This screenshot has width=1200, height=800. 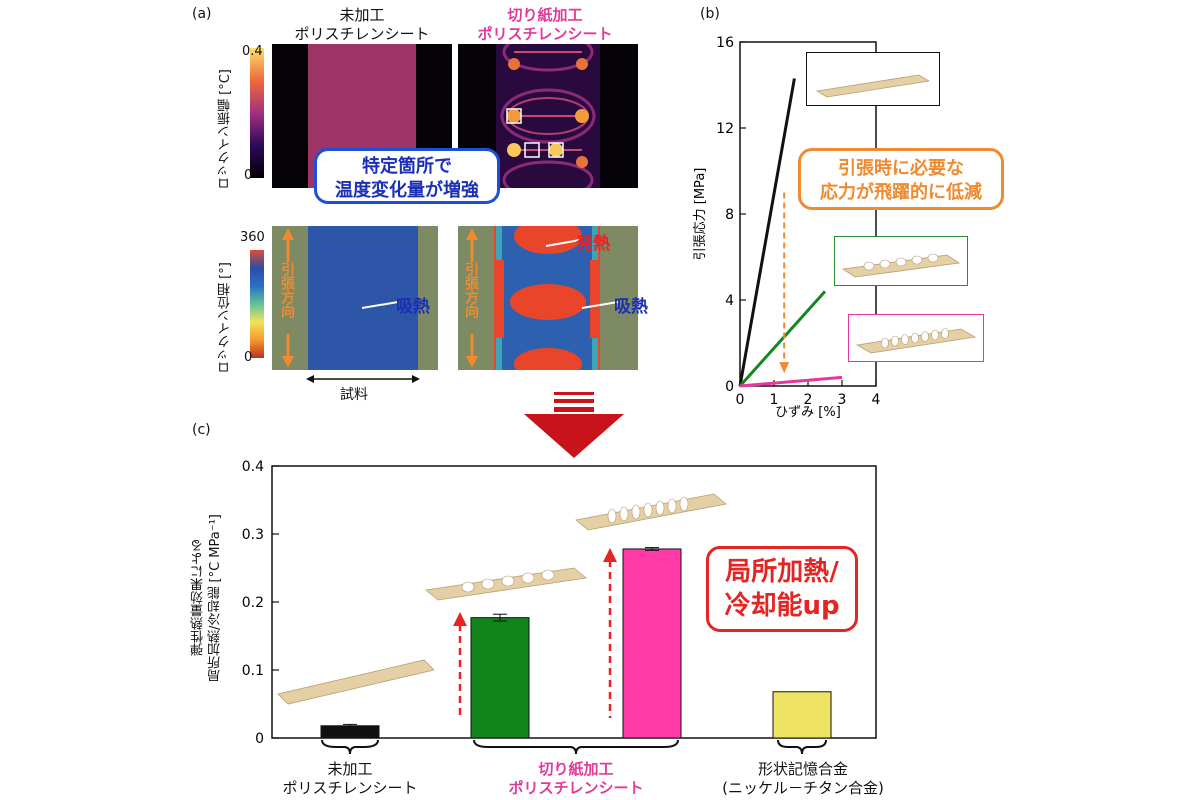 What do you see at coordinates (782, 572) in the screenshot?
I see `callout-capability-up-line1: 局所加熱/` at bounding box center [782, 572].